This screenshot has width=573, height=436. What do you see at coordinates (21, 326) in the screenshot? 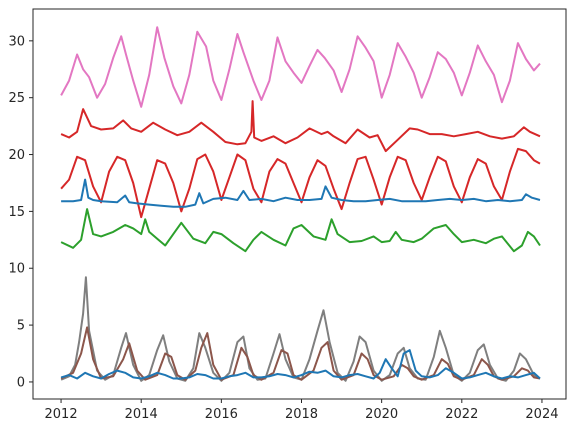
I see `y-tick-label: 5` at bounding box center [21, 326].